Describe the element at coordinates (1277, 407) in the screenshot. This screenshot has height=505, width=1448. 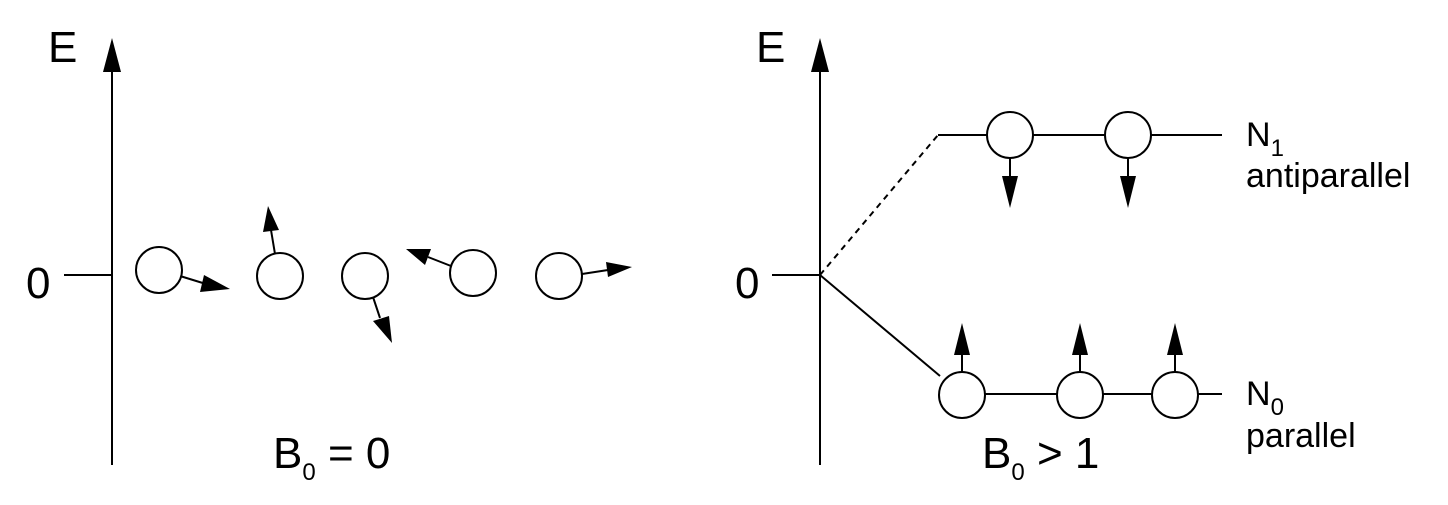
I see `lower-level-subscript: 0` at that location.